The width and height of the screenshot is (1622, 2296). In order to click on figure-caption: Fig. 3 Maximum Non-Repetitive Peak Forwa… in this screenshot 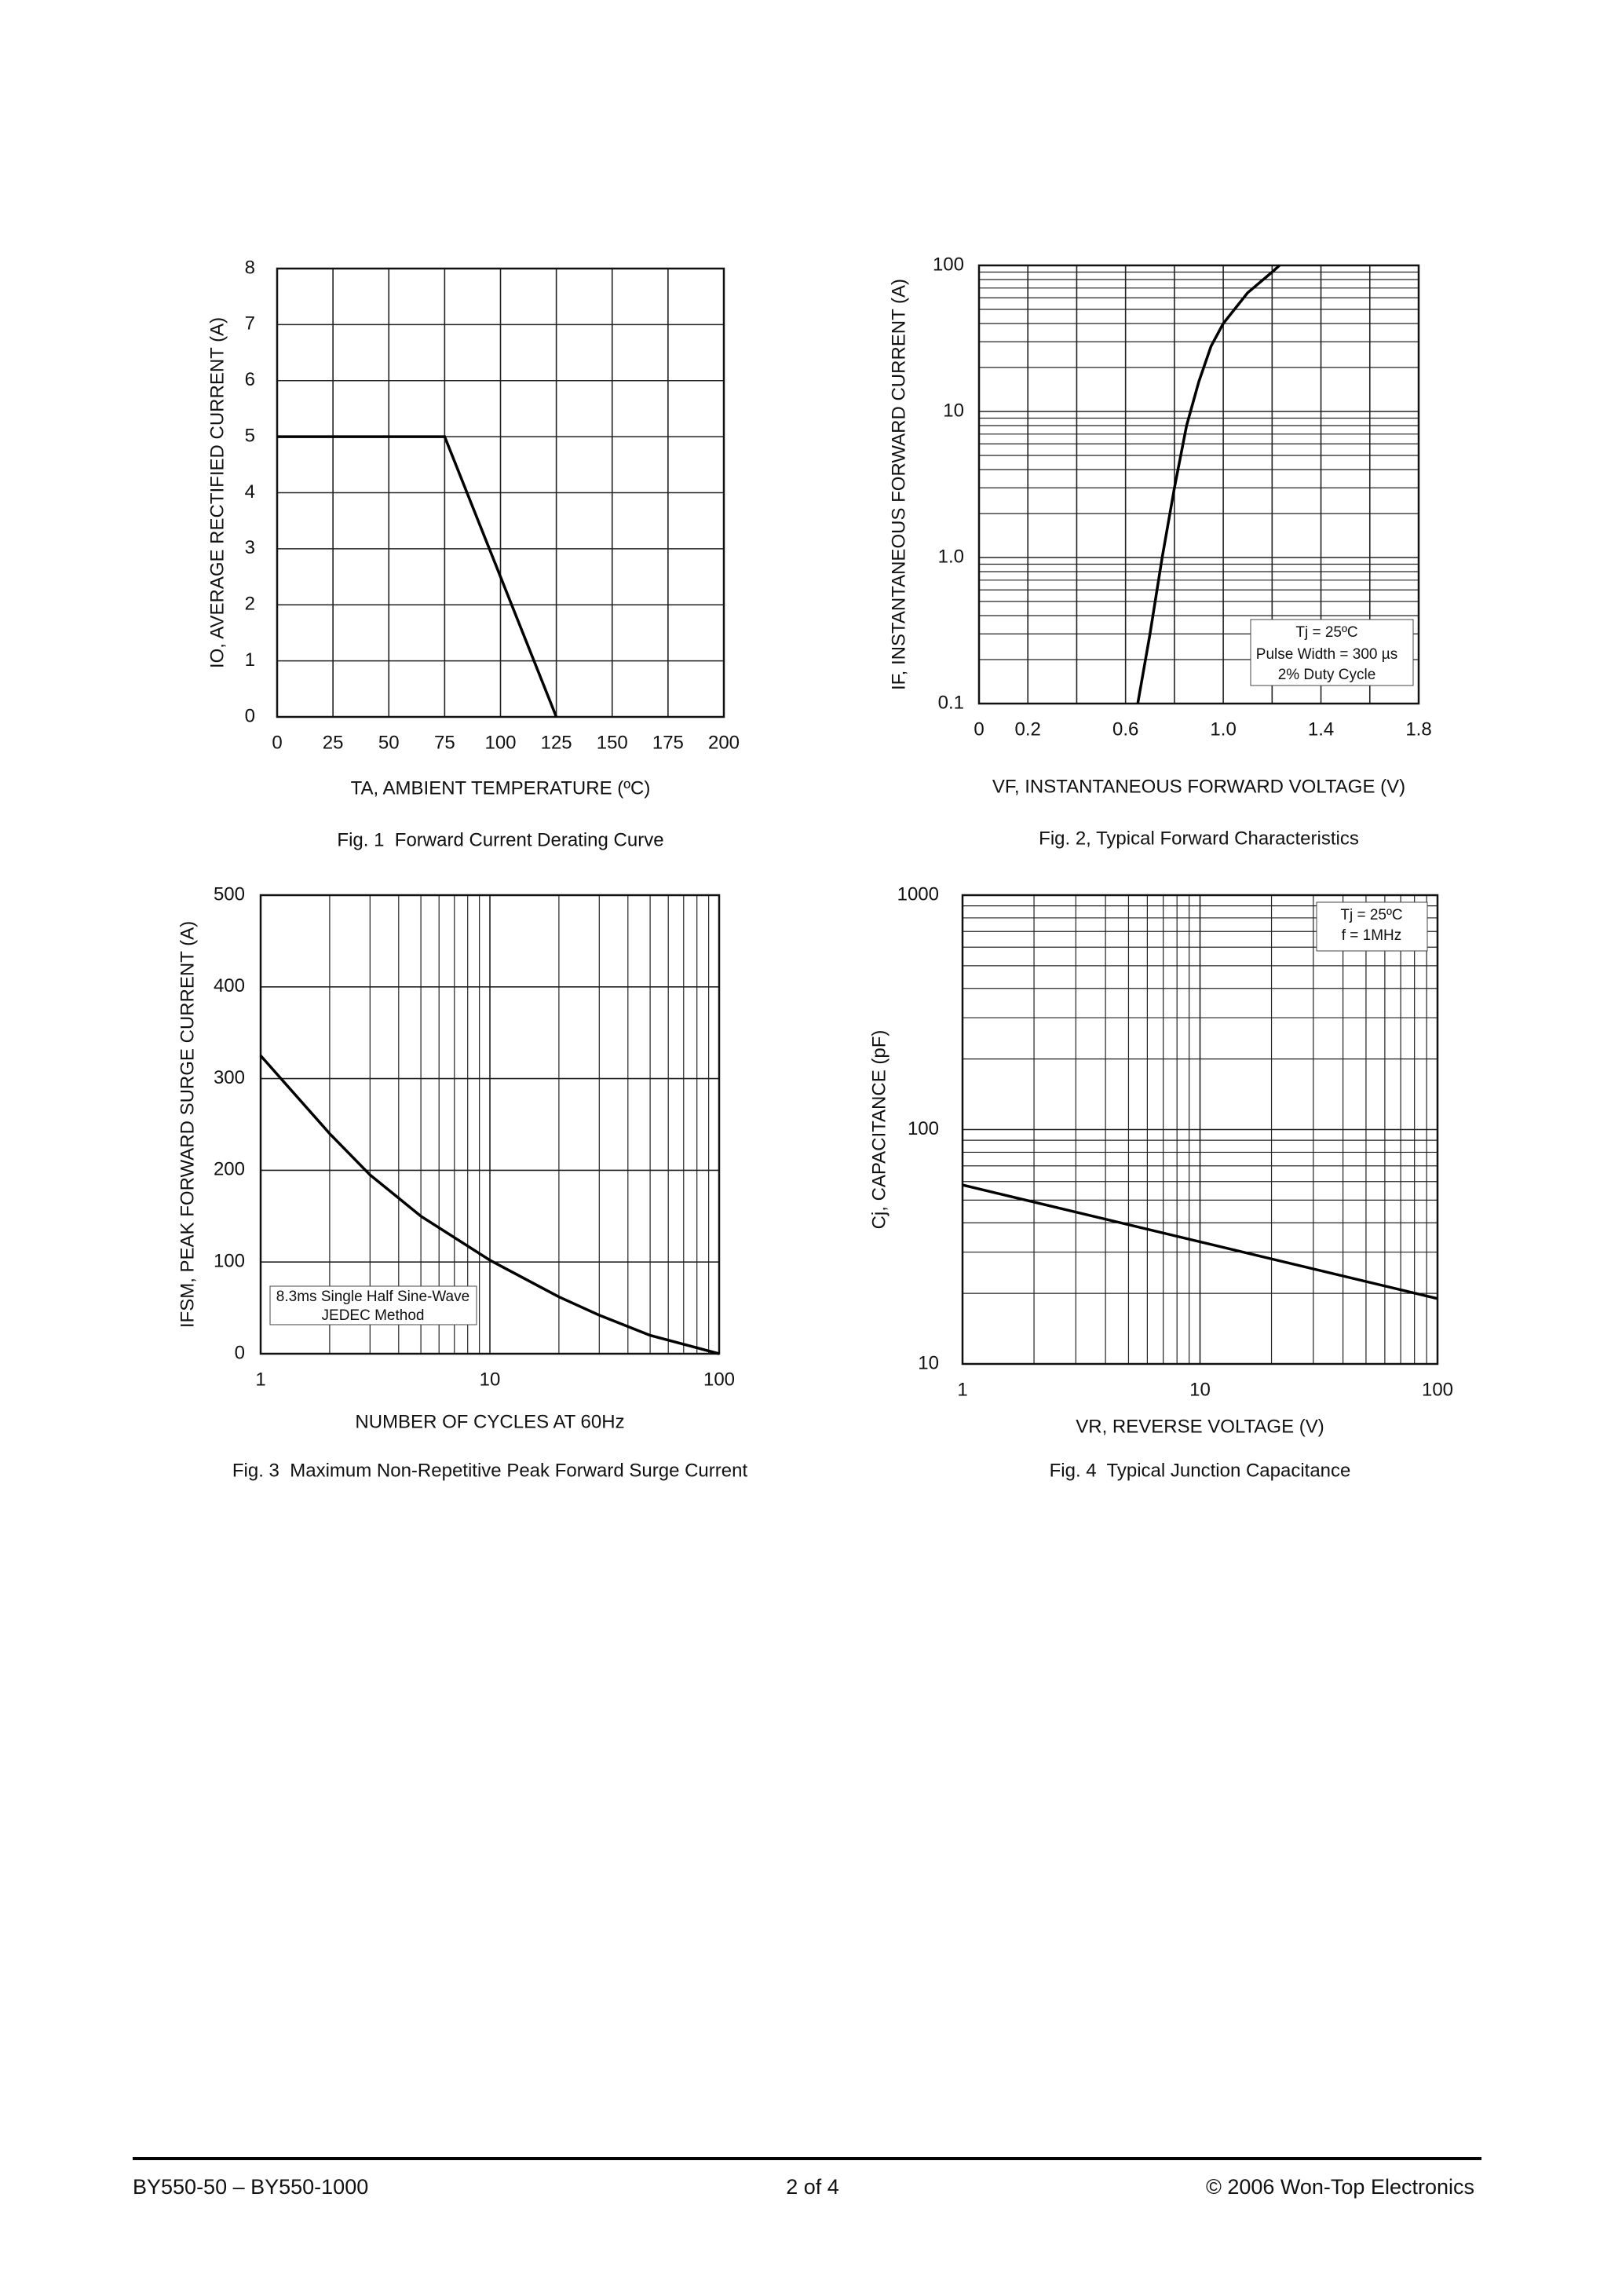, I will do `click(490, 1471)`.